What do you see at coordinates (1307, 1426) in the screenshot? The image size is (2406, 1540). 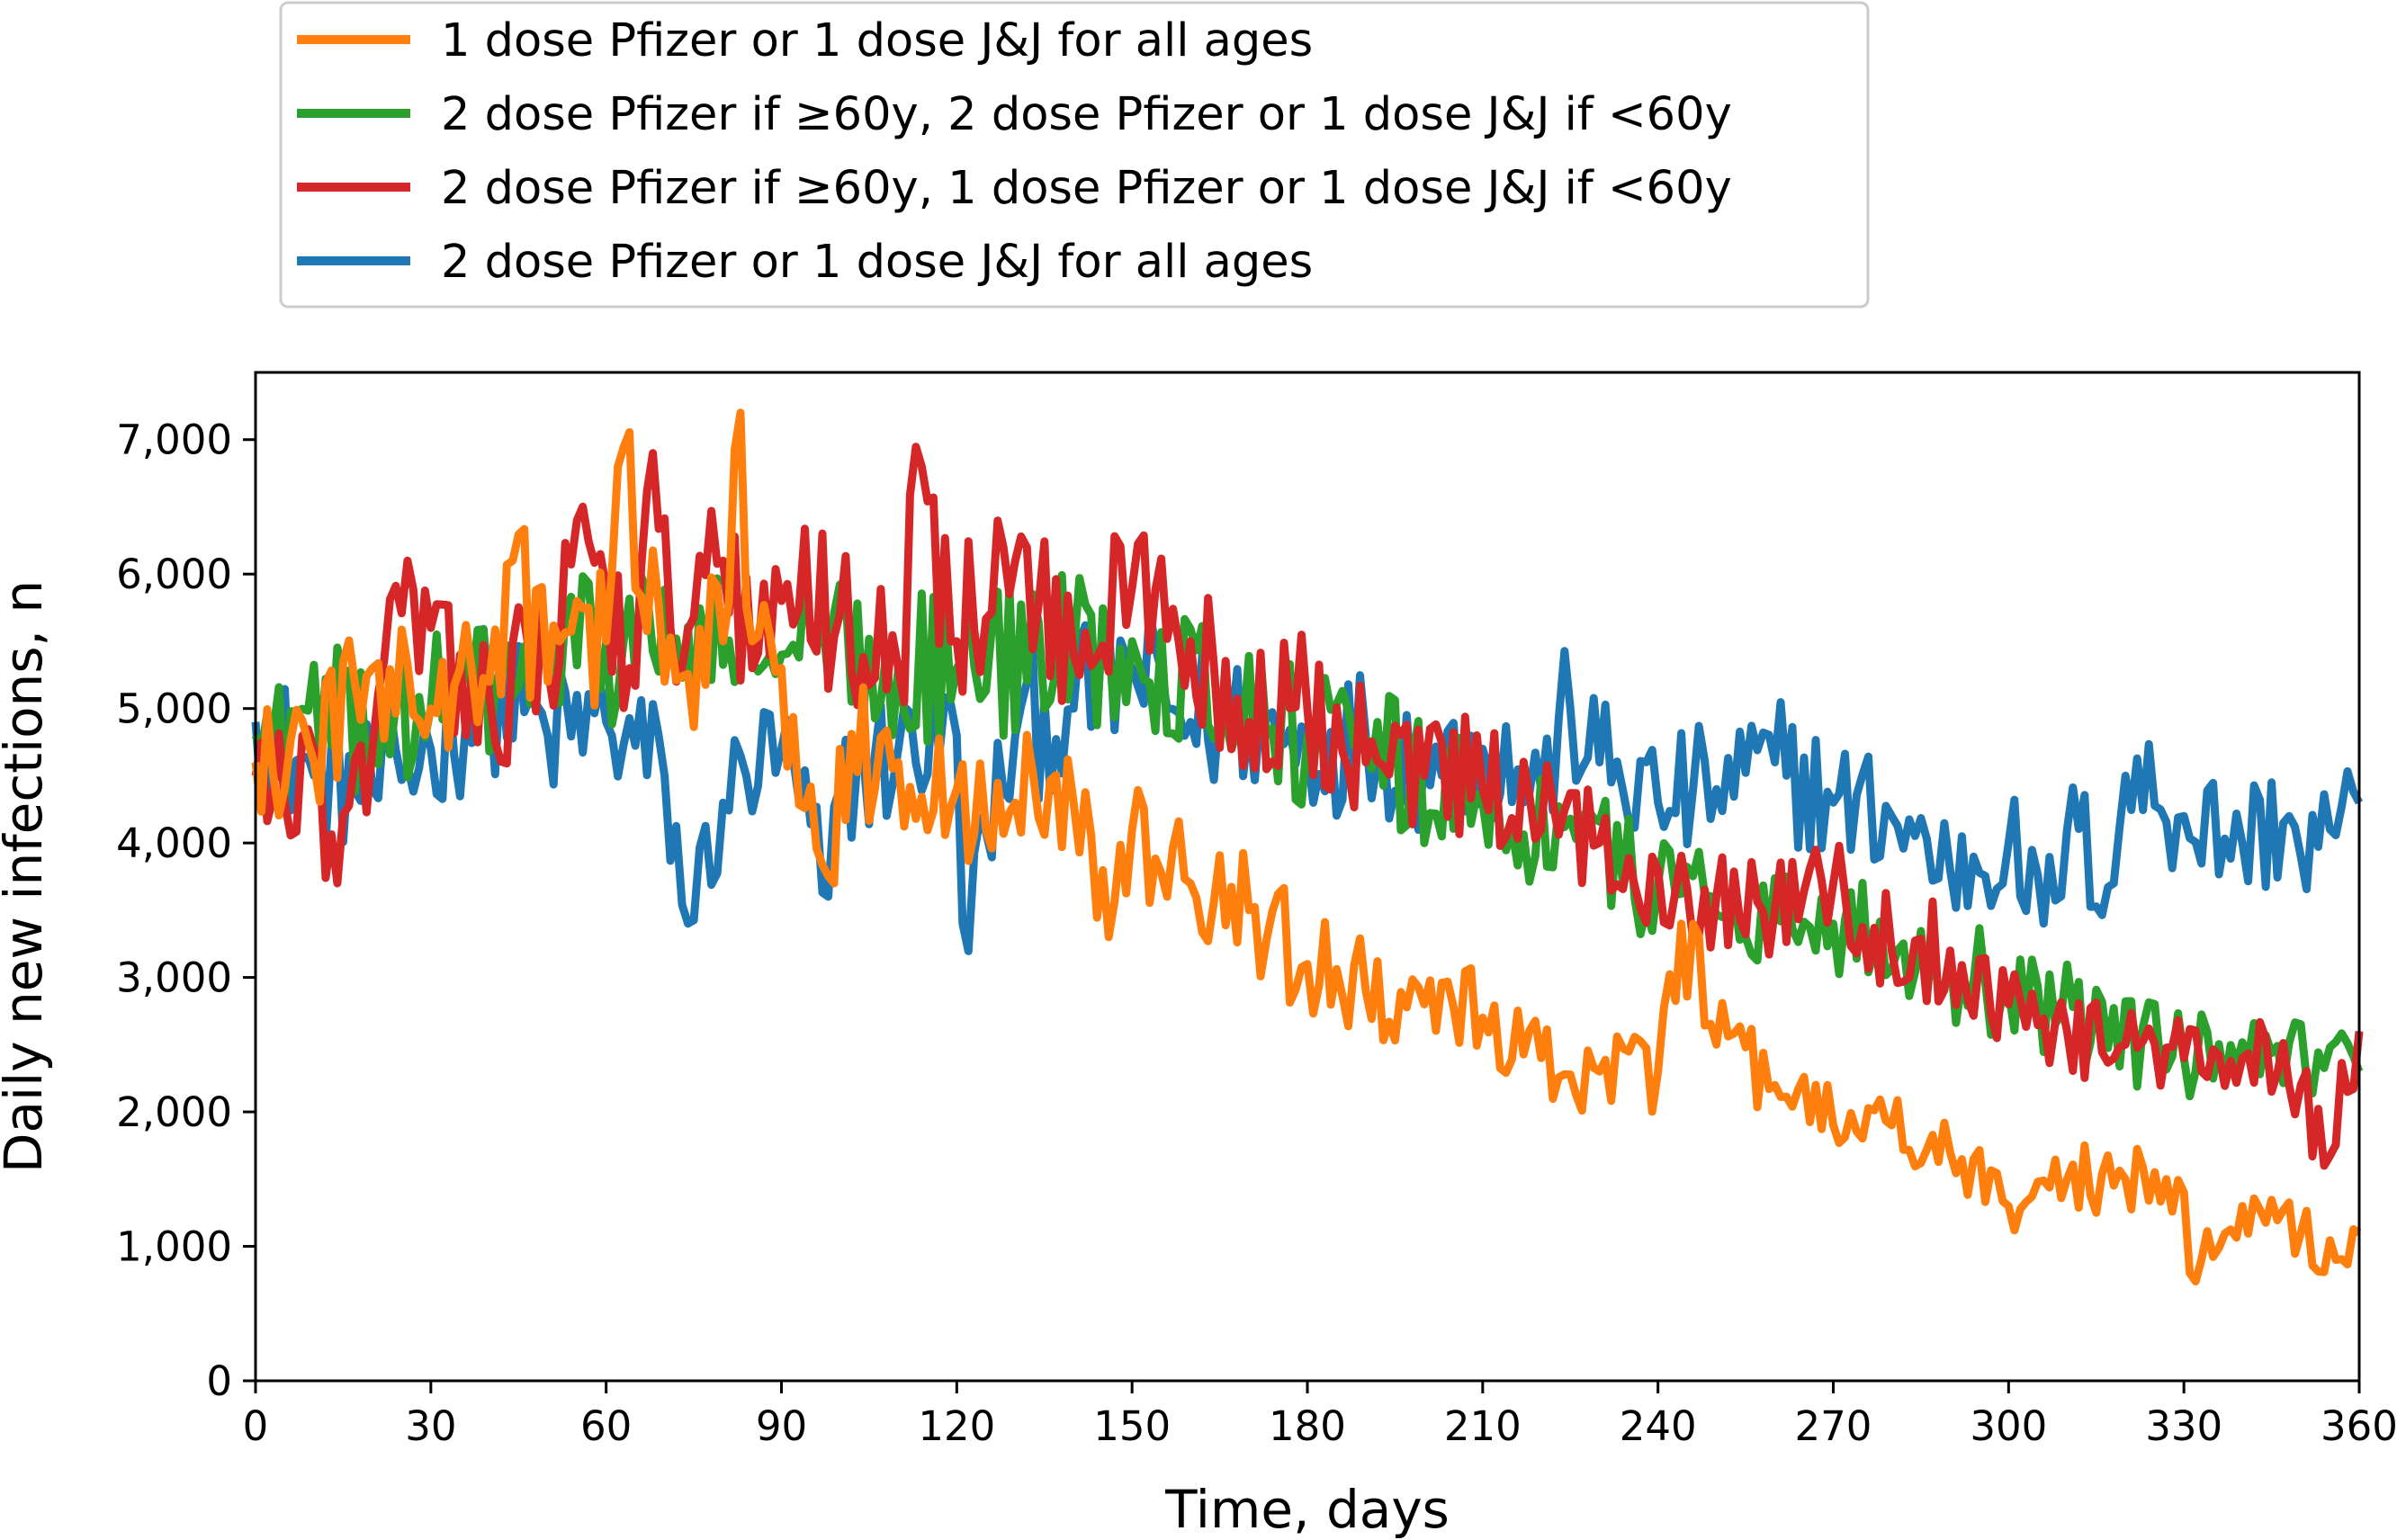 I see `x-tick-label: 180` at bounding box center [1307, 1426].